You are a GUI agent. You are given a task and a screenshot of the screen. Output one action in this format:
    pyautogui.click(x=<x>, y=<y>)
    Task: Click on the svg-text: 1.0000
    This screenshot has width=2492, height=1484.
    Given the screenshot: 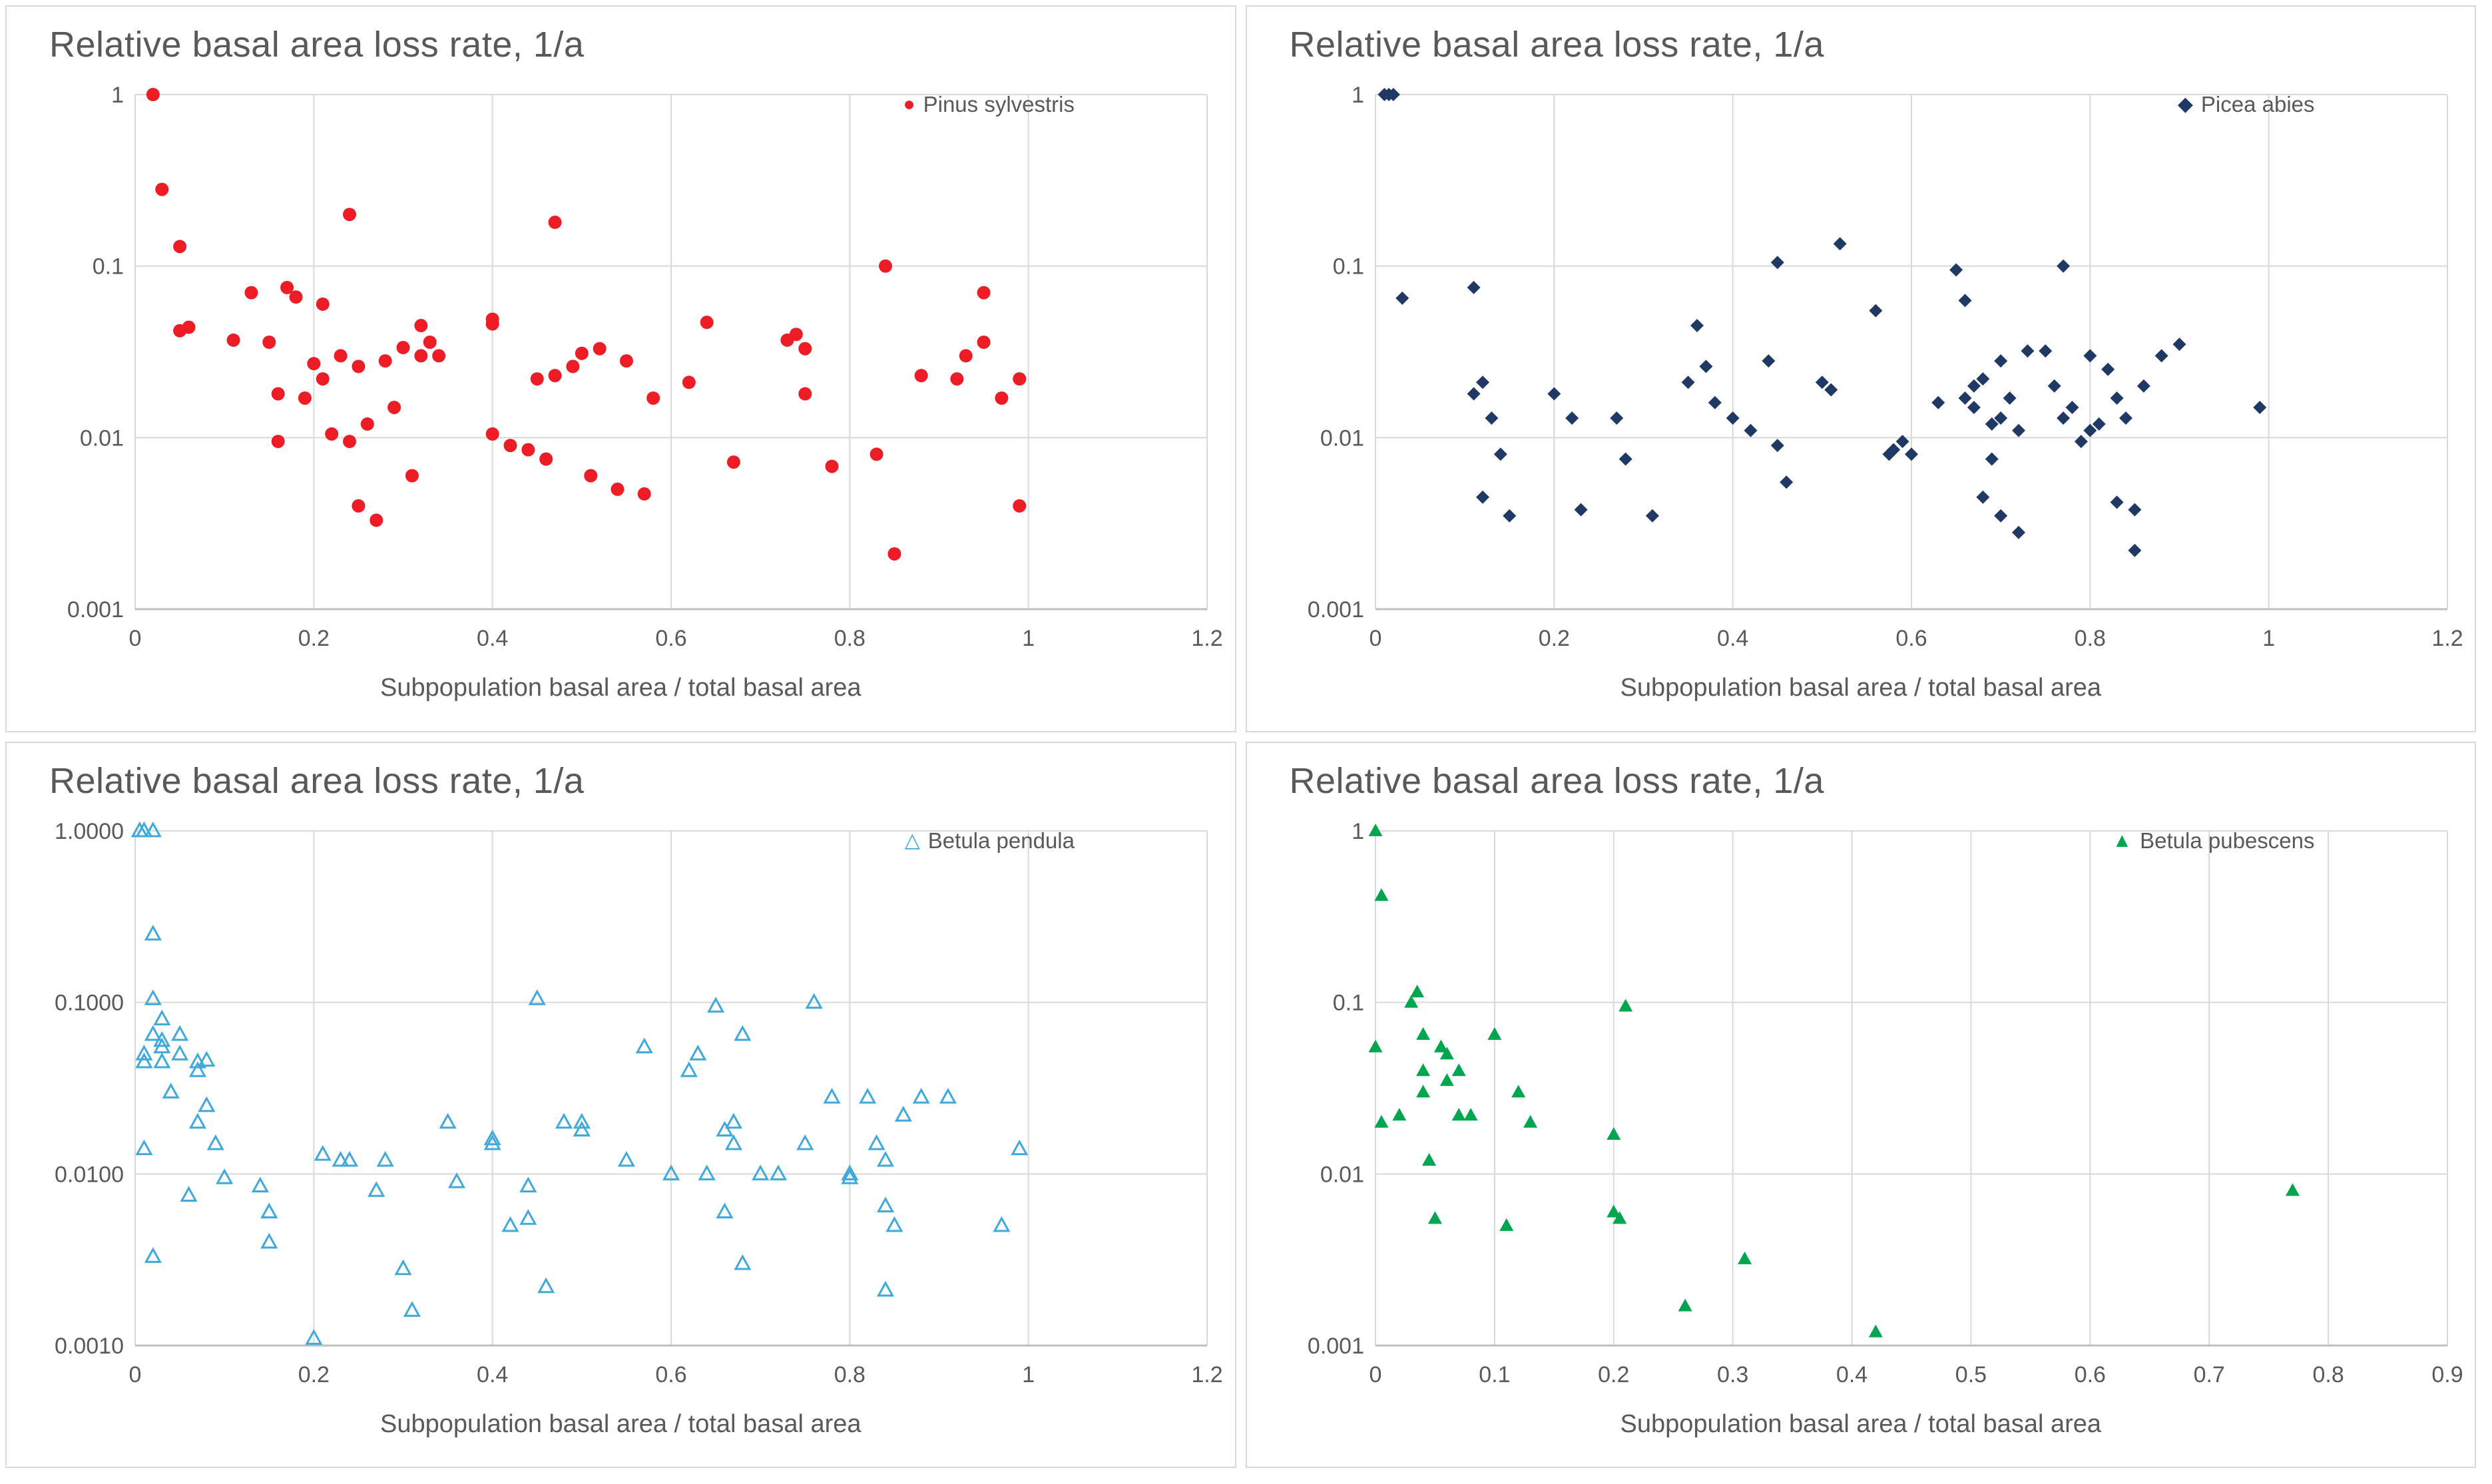 What is the action you would take?
    pyautogui.click(x=89, y=831)
    